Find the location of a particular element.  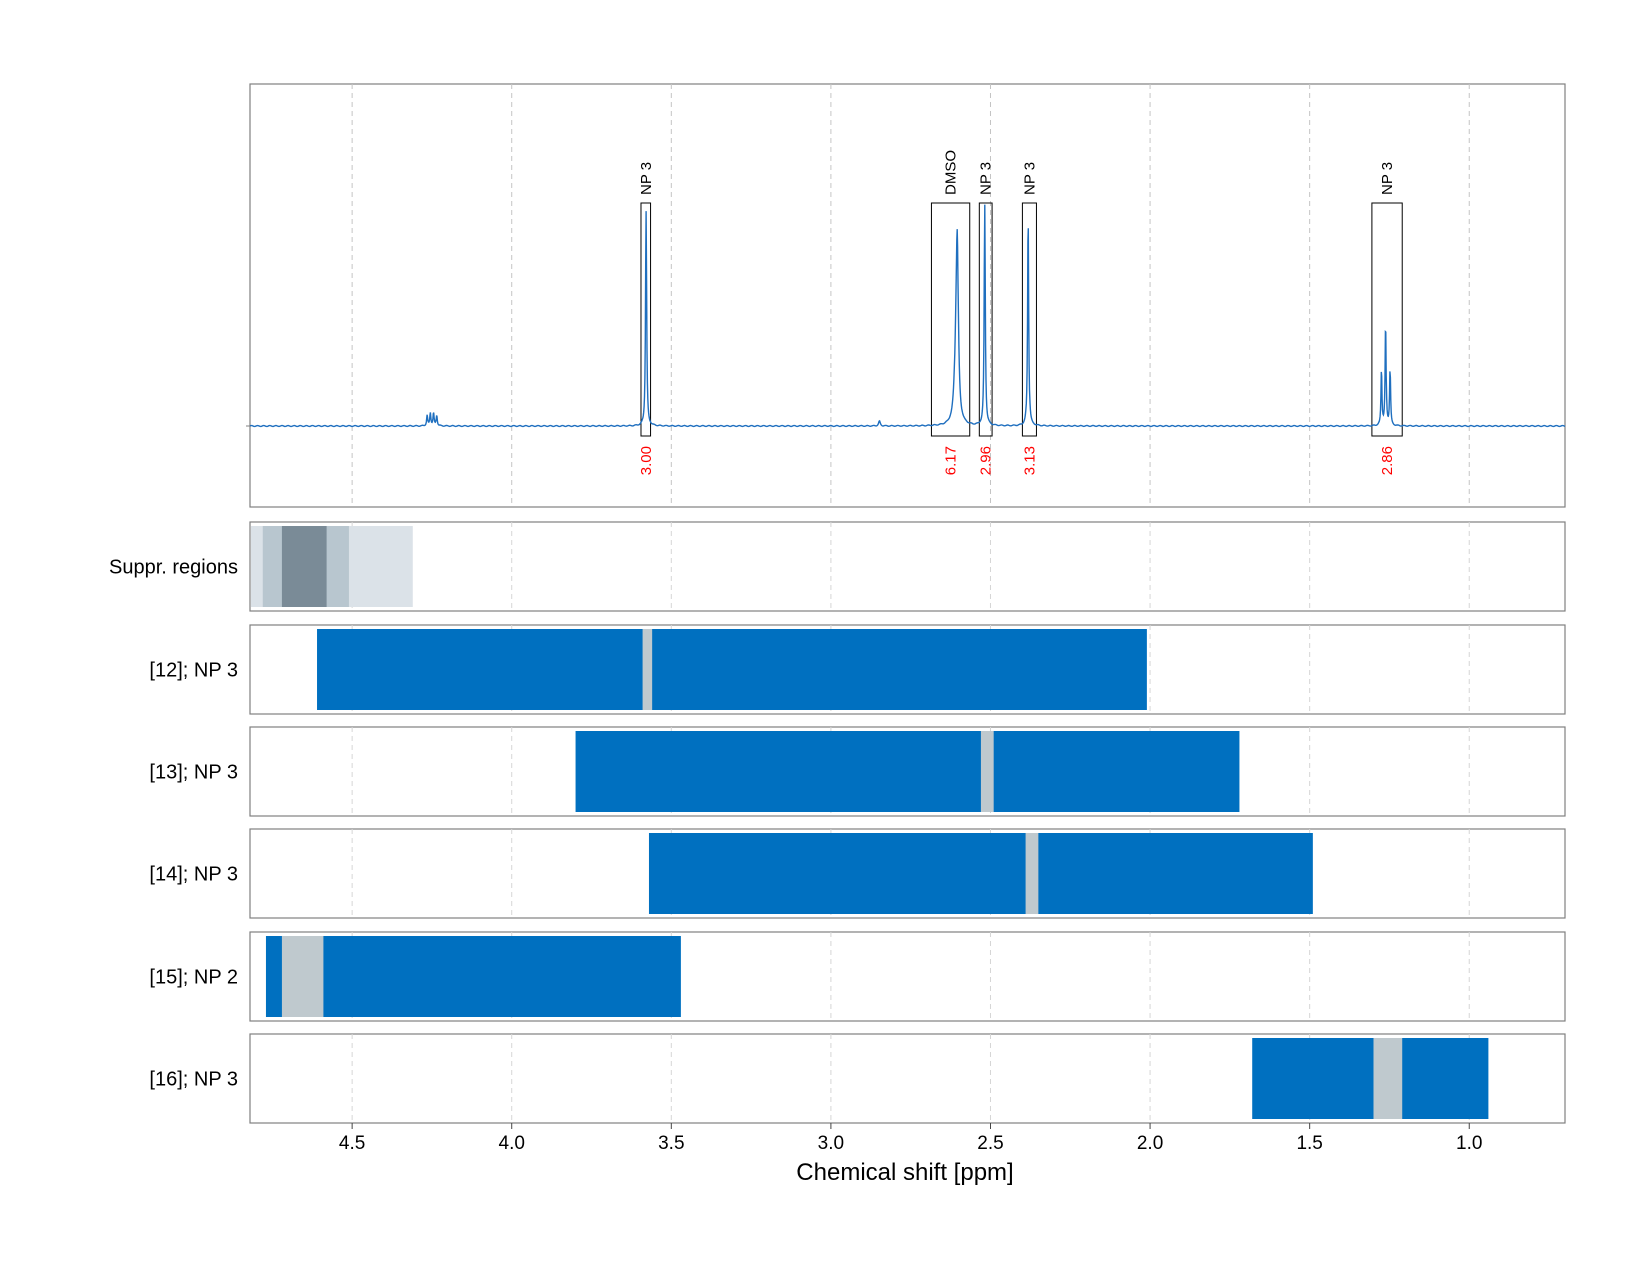

x-tick-label: 3.5 is located at coordinates (671, 1143).